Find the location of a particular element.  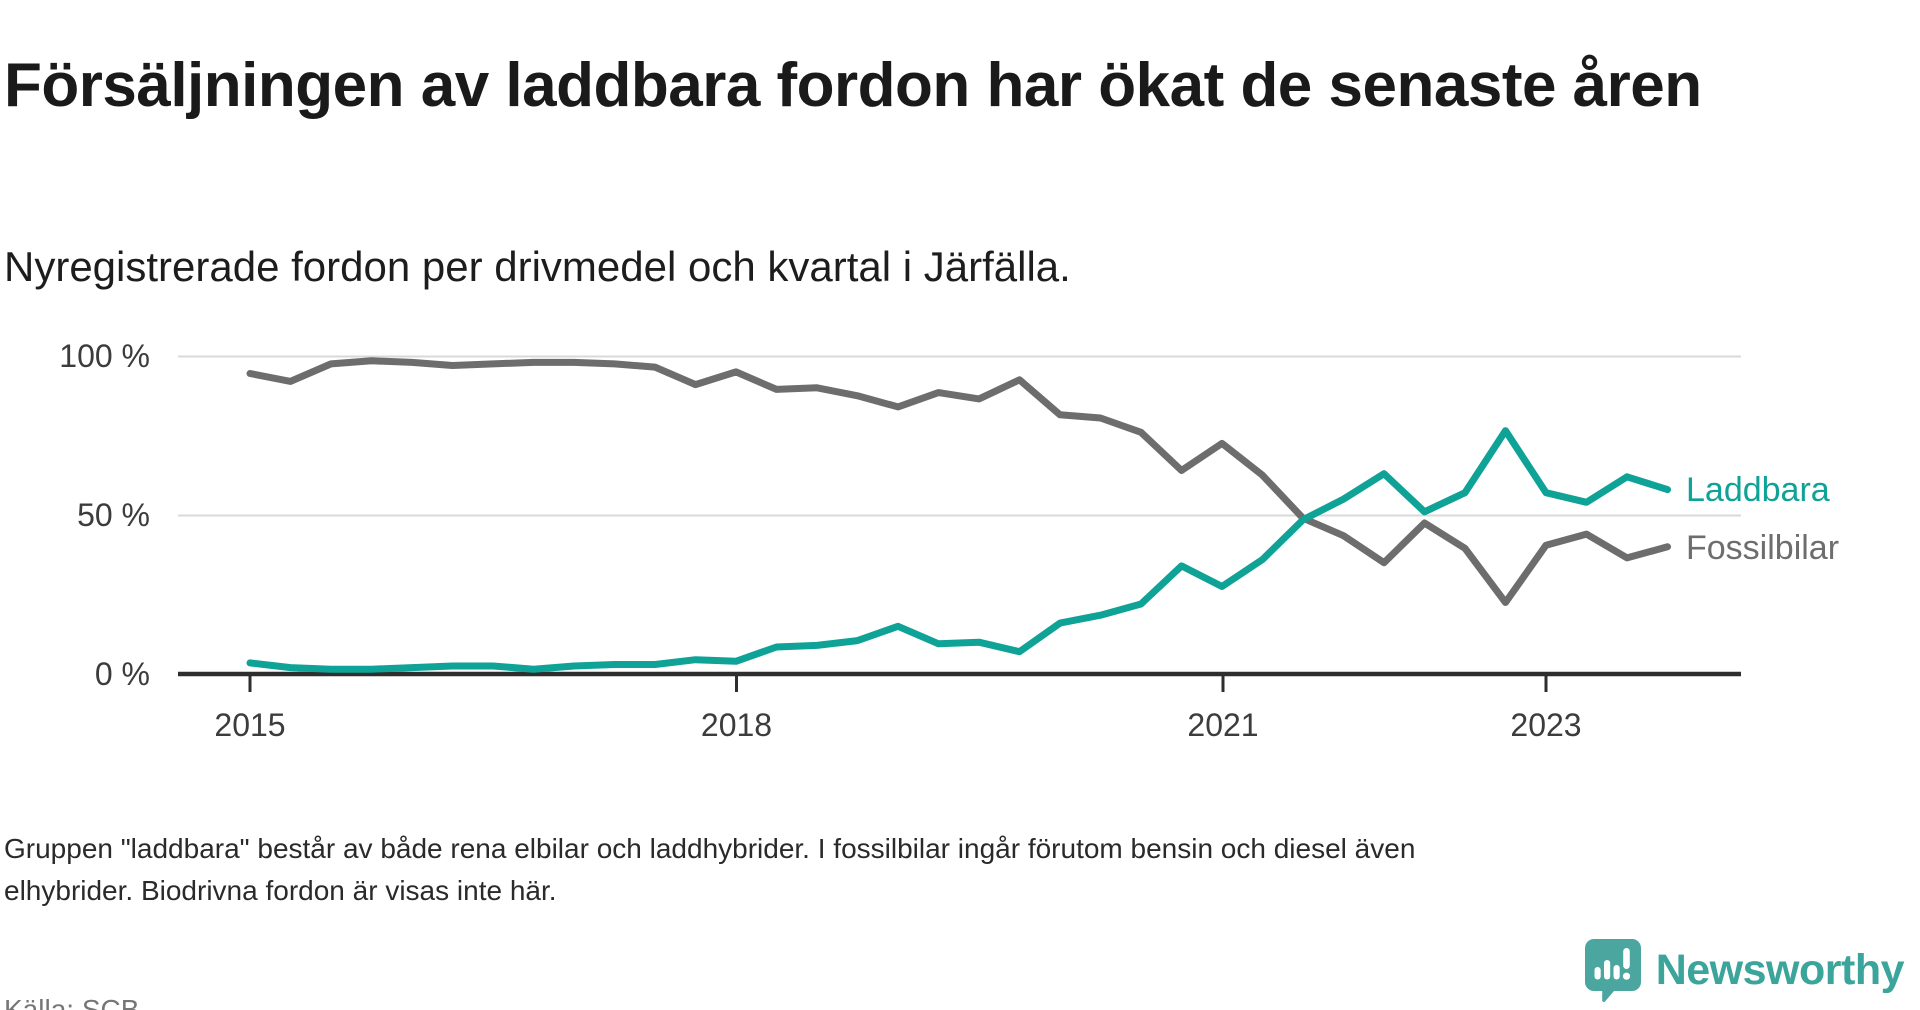

legend-label-laddbara: Laddbara is located at coordinates (1758, 490).